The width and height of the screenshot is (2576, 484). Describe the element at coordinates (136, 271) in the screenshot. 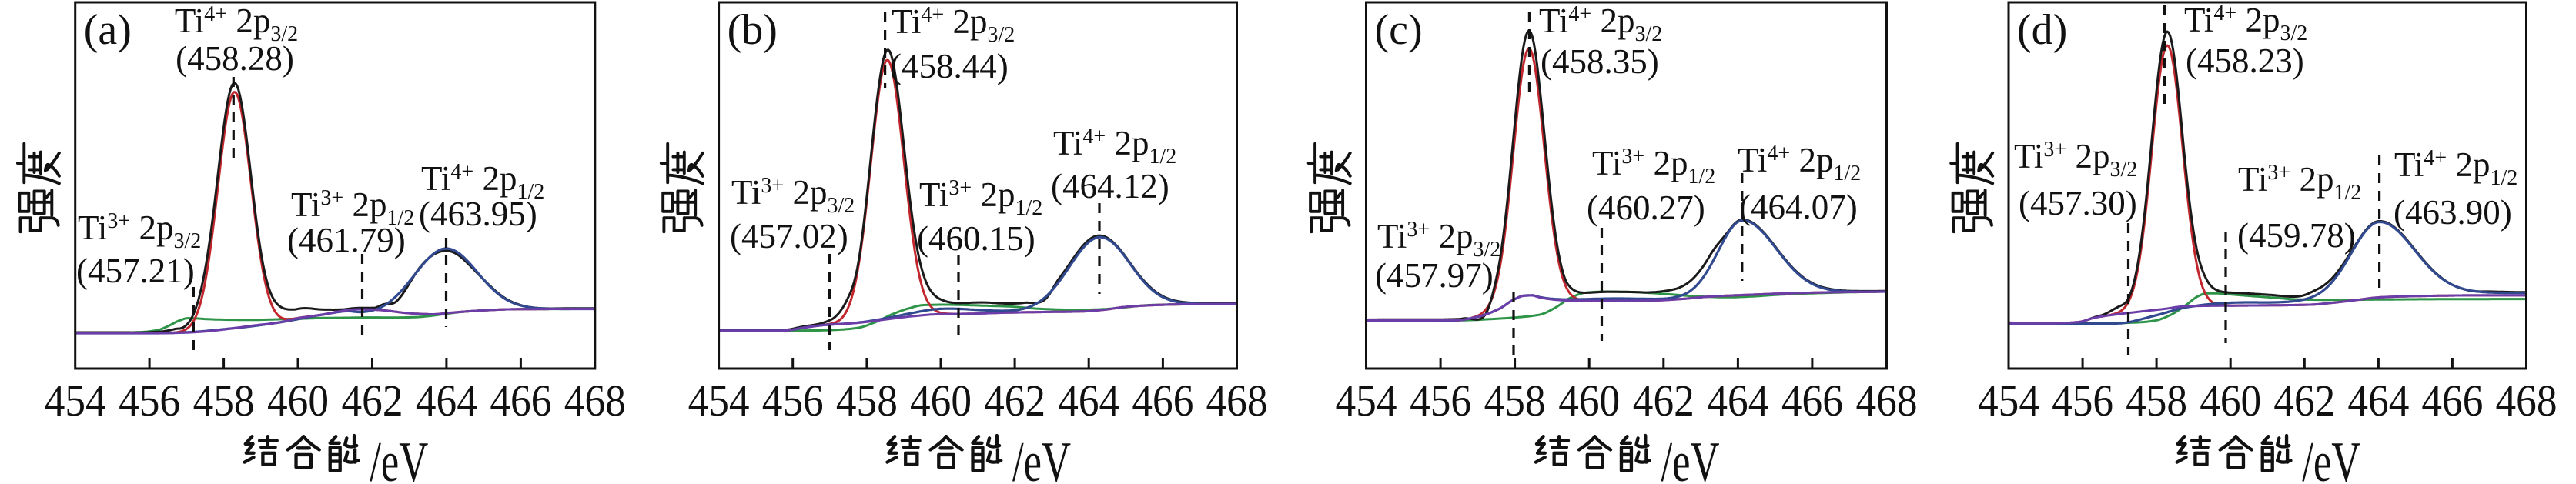

I see `svg-text: (457.21)` at that location.